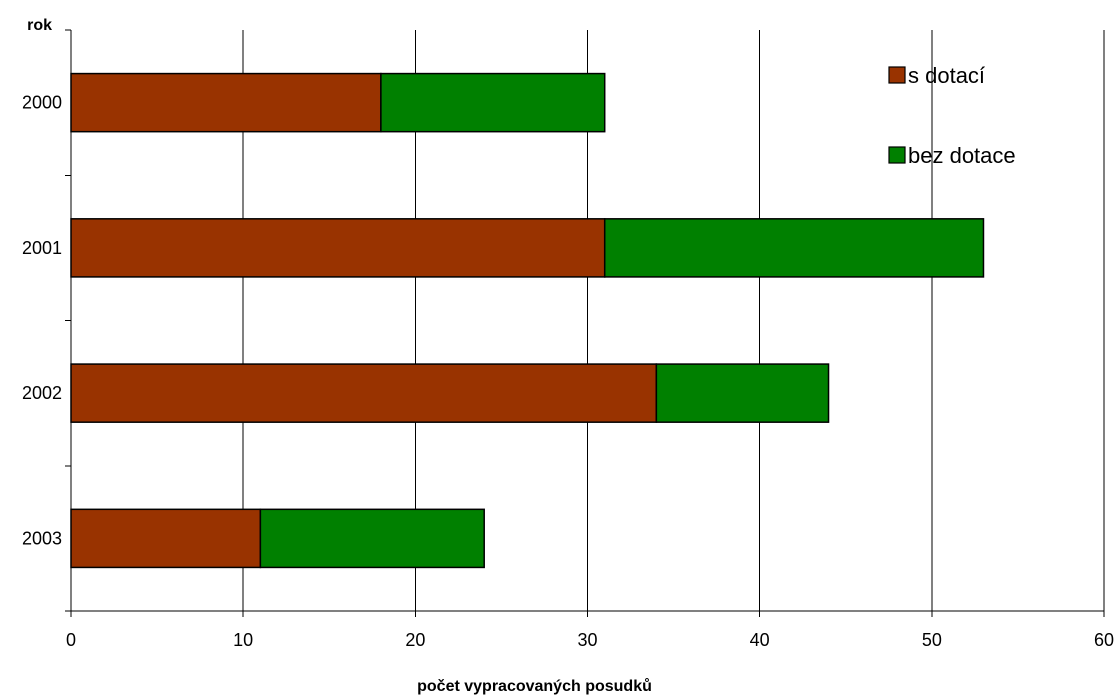  Describe the element at coordinates (39, 25) in the screenshot. I see `y-axis-title: rok` at that location.